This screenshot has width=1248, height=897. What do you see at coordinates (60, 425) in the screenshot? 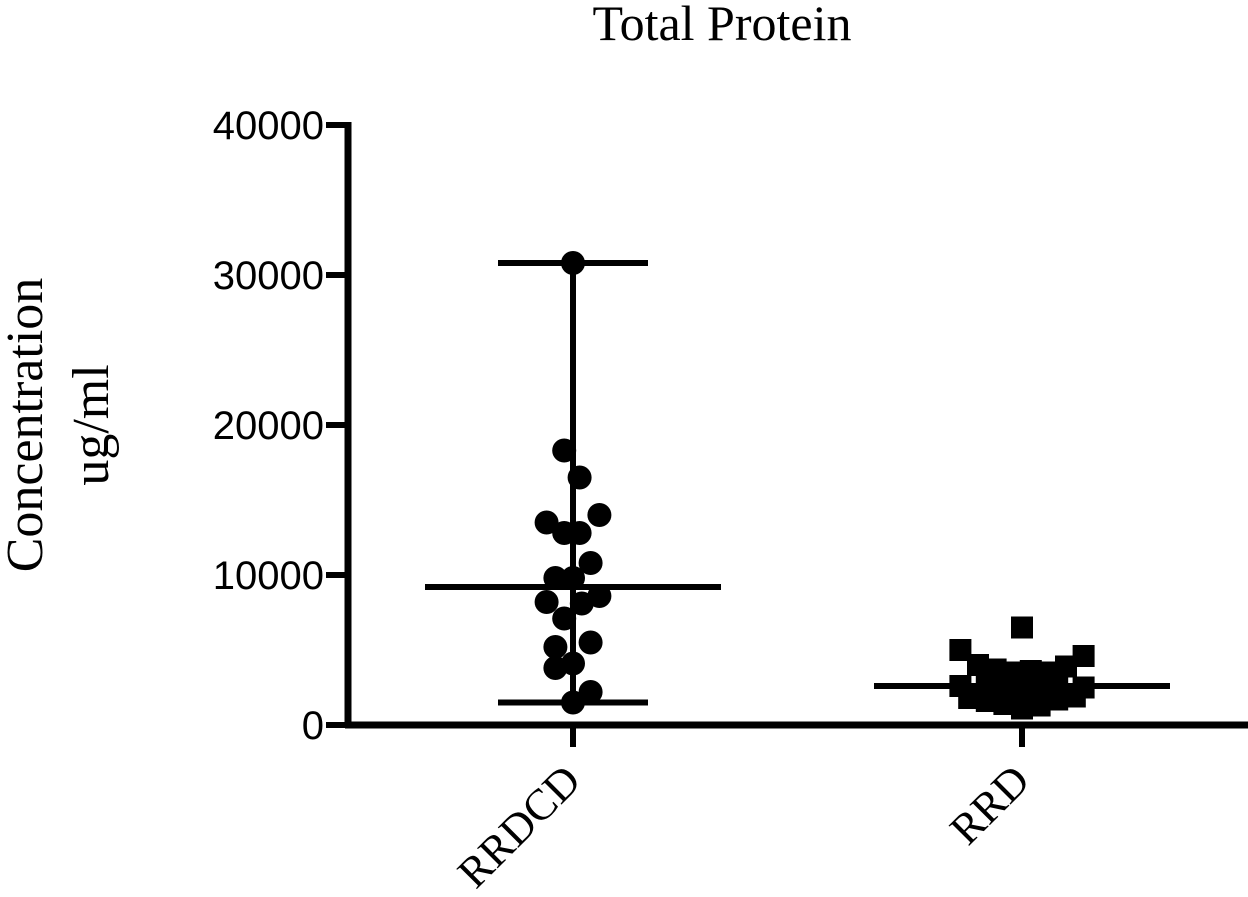
I see `y-axis-label: Concentration ug/ml` at bounding box center [60, 425].